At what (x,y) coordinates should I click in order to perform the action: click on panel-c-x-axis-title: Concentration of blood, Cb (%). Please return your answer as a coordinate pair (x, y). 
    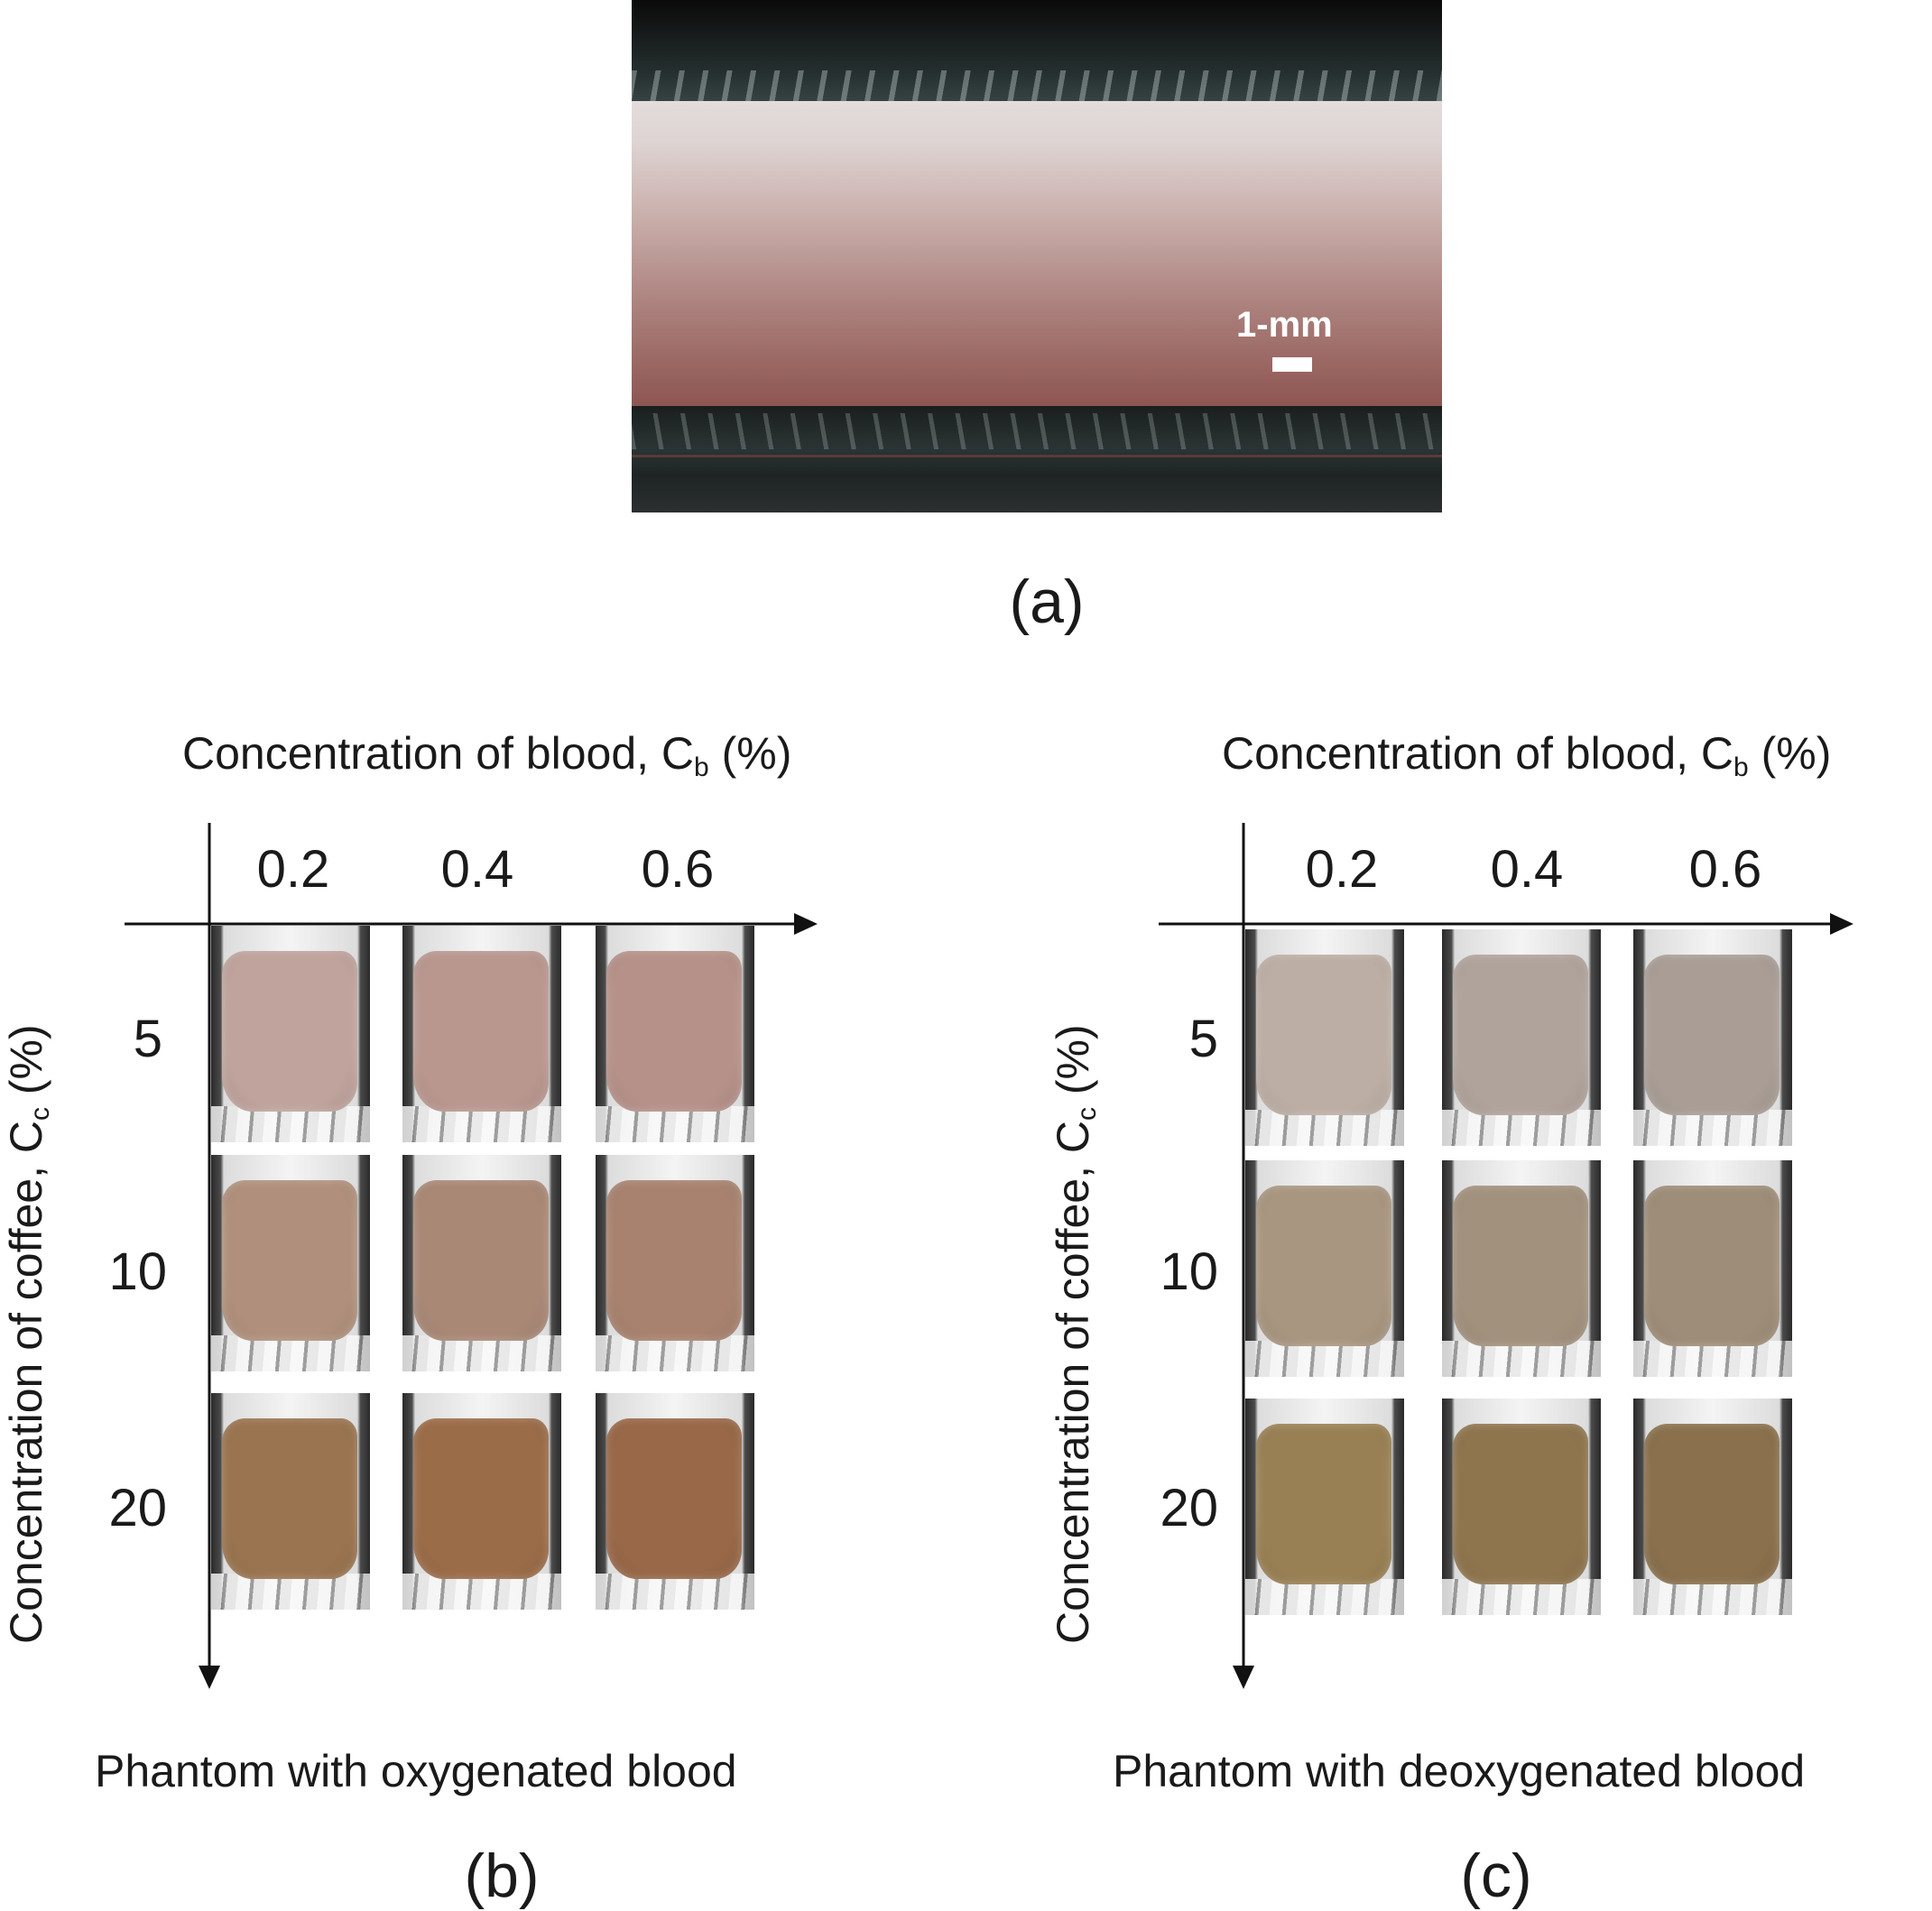
    Looking at the image, I should click on (1527, 755).